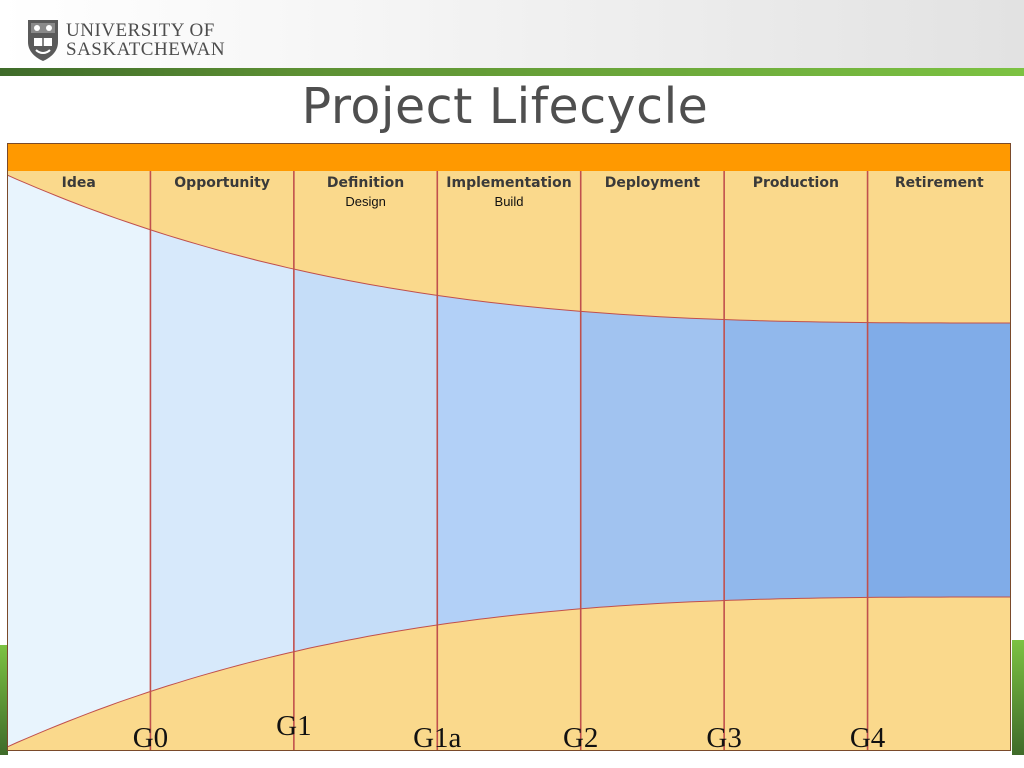 This screenshot has width=1024, height=768. What do you see at coordinates (79, 183) in the screenshot?
I see `phase-label-idea: Idea` at bounding box center [79, 183].